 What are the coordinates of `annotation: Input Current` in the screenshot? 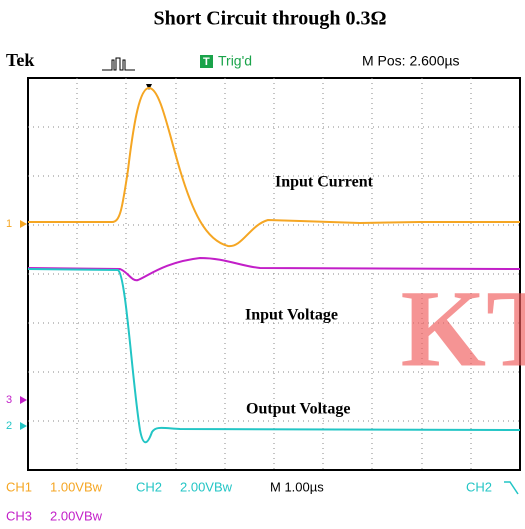 It's located at (324, 182).